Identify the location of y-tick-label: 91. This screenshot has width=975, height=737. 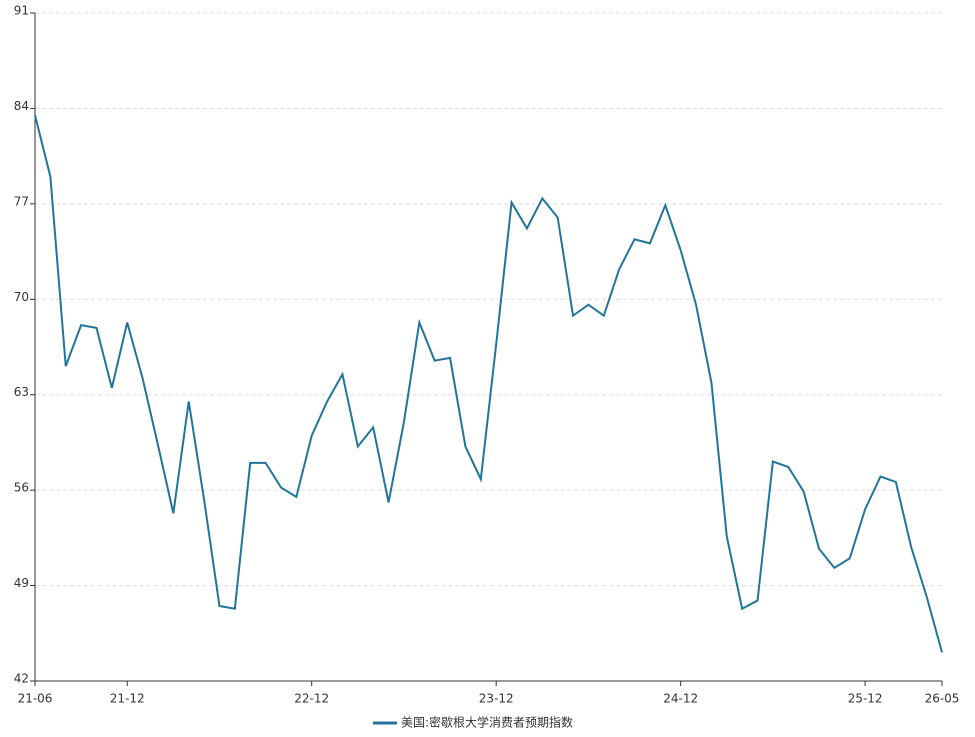
(21, 11).